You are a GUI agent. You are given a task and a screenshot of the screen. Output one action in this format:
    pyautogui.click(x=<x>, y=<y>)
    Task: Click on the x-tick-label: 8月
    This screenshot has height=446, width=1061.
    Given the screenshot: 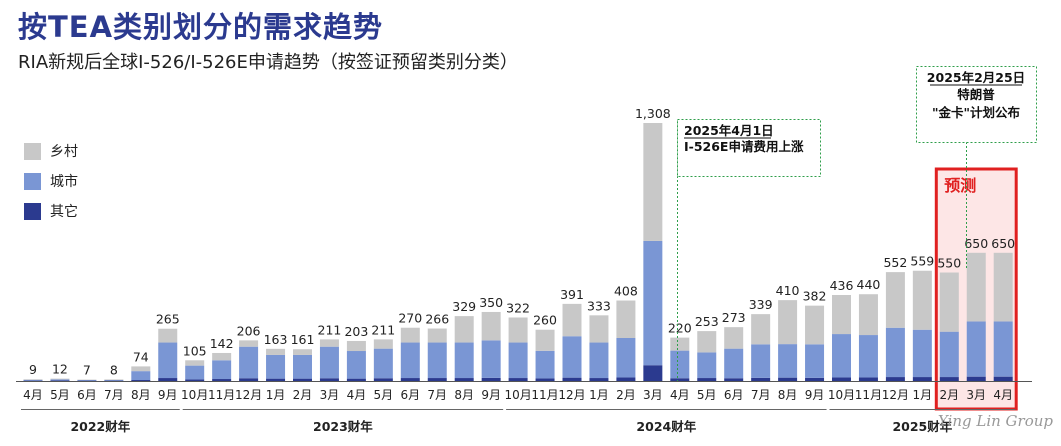 What is the action you would take?
    pyautogui.click(x=464, y=395)
    